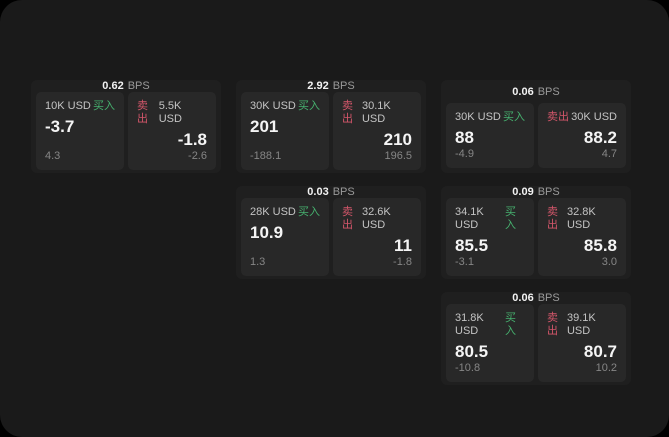  Describe the element at coordinates (402, 262) in the screenshot. I see `sell-sub-value: -1.8` at that location.